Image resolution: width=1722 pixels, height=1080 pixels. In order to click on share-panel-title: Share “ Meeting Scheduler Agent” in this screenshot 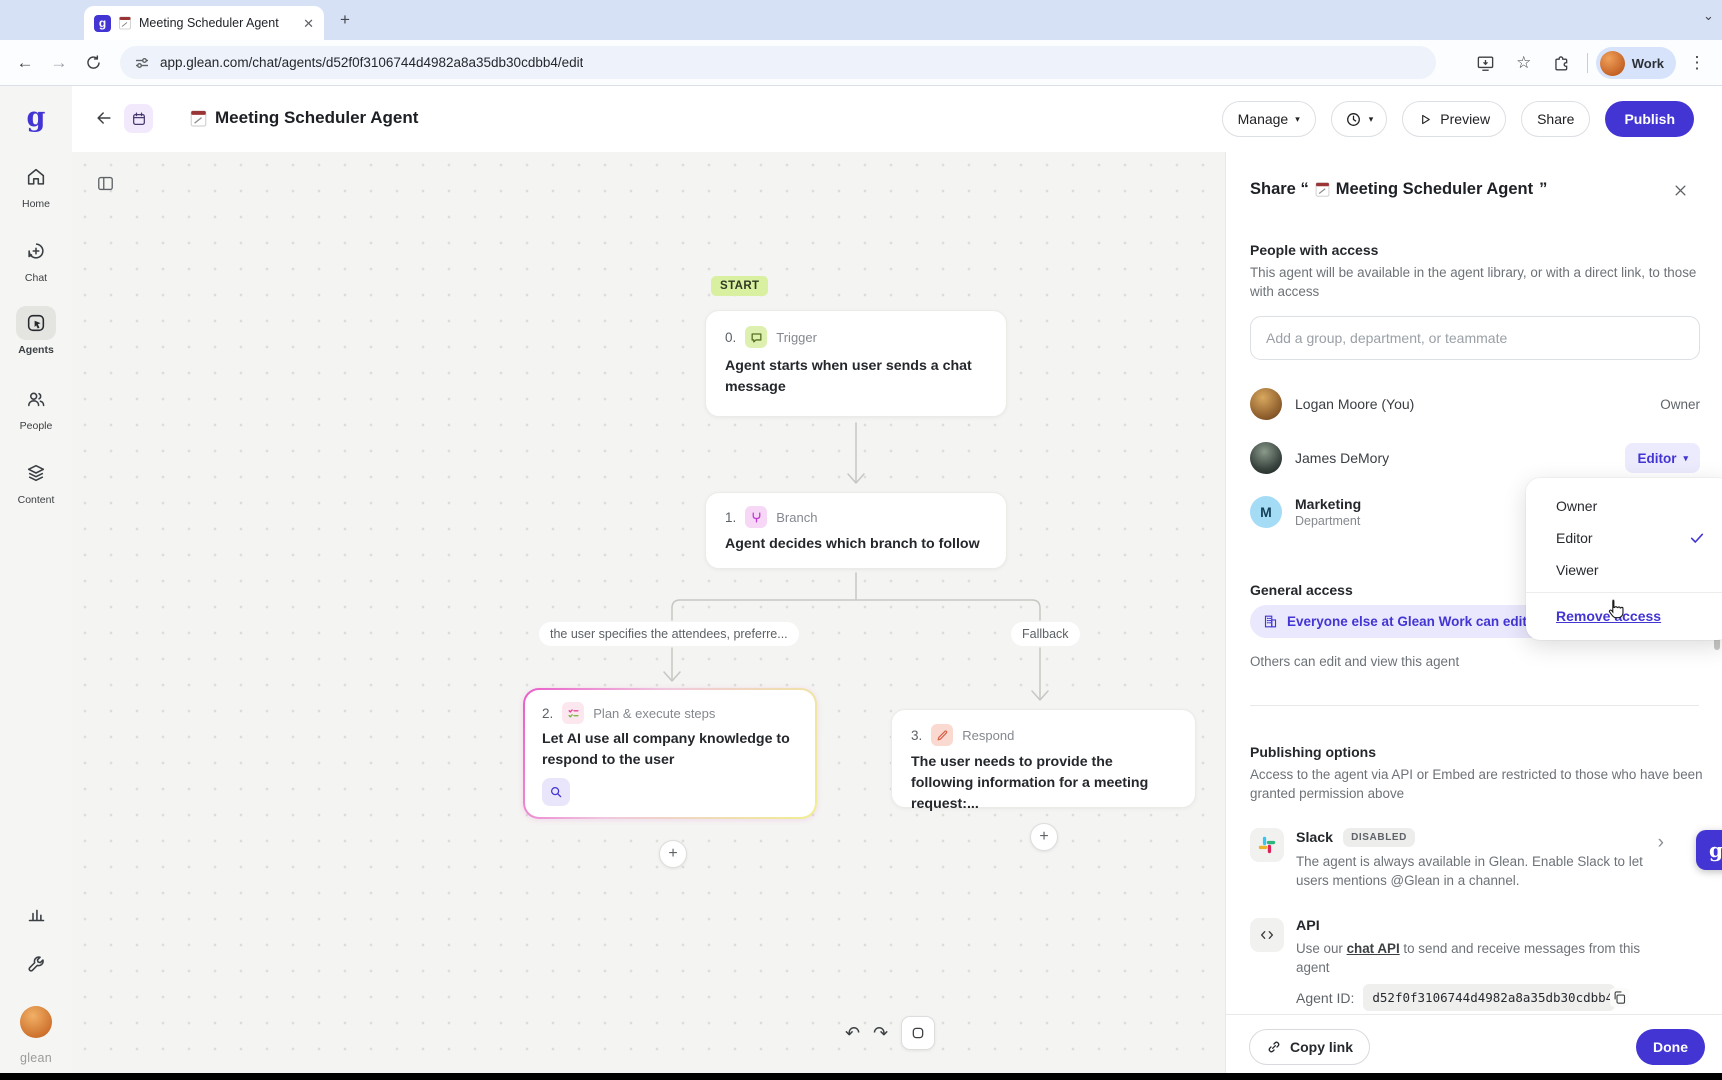, I will do `click(1399, 189)`.